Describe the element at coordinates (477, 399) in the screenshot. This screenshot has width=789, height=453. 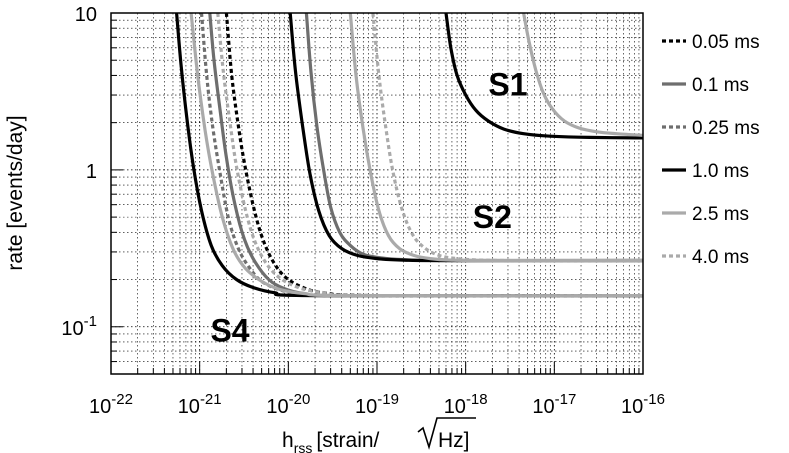
I see `x-tick-exp: -18` at that location.